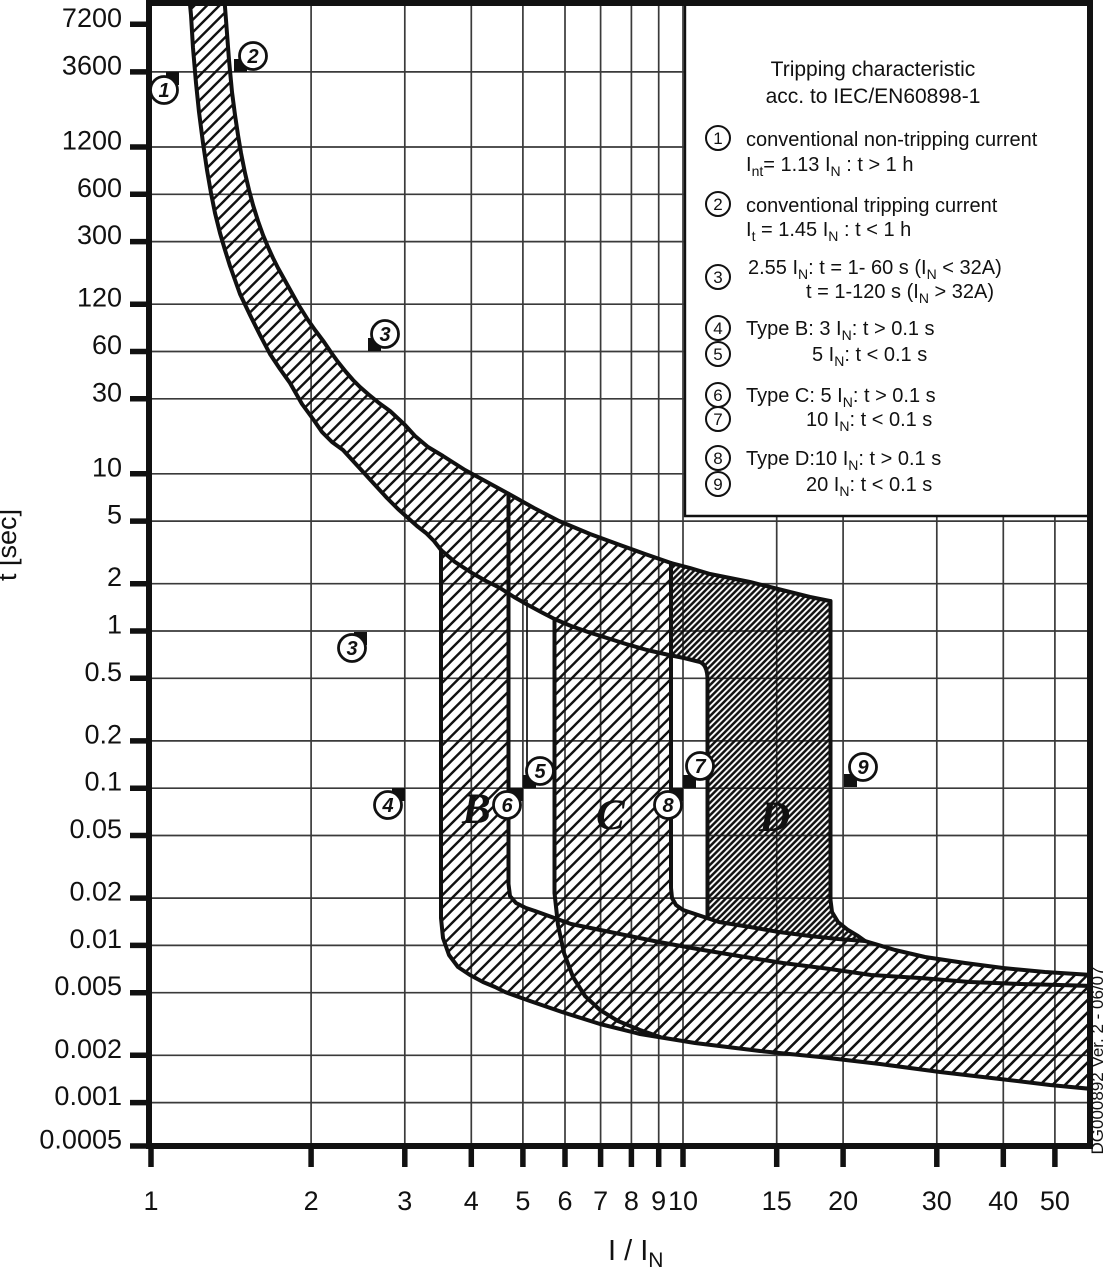 The height and width of the screenshot is (1285, 1111). I want to click on svg-text: 0.01, so click(95, 939).